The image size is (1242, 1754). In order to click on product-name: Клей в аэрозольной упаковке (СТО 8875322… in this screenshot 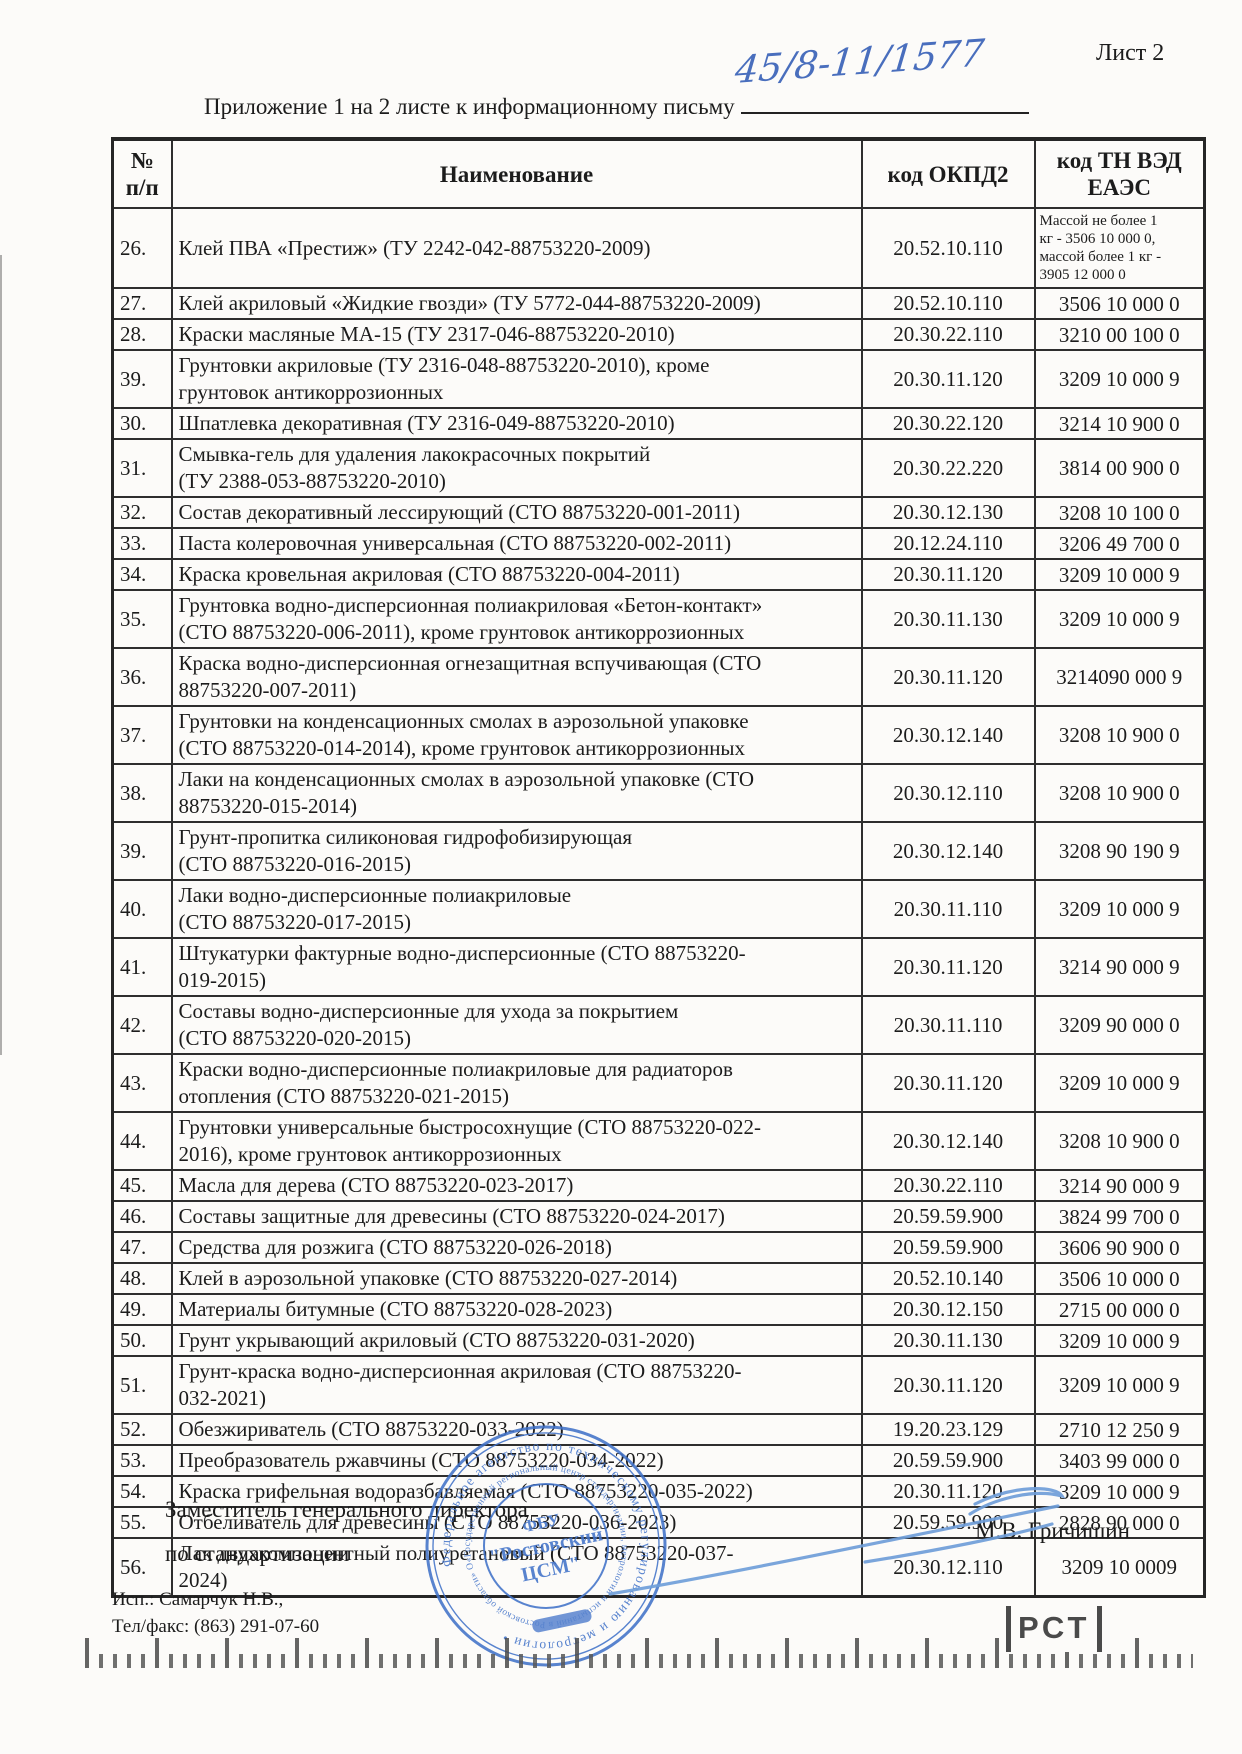, I will do `click(516, 1278)`.